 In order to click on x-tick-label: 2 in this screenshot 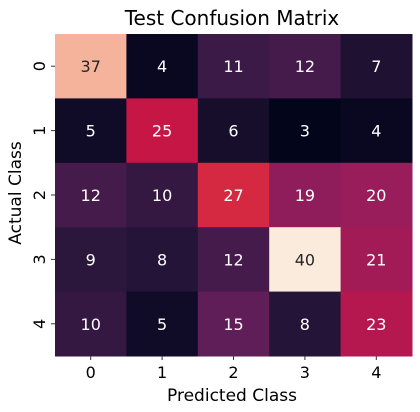, I will do `click(233, 372)`.